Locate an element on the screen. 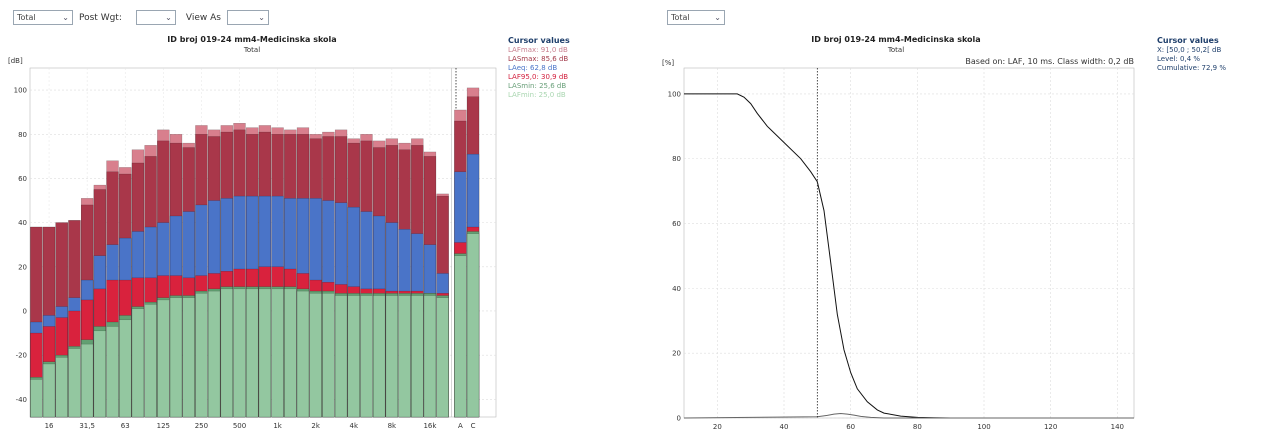  x-tick-label: 140 is located at coordinates (1117, 427).